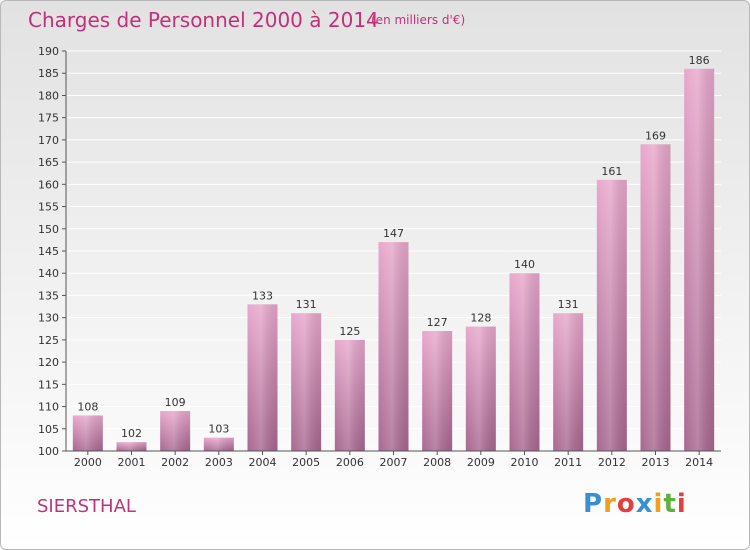 The width and height of the screenshot is (750, 550). I want to click on data-label-2013: 169, so click(655, 135).